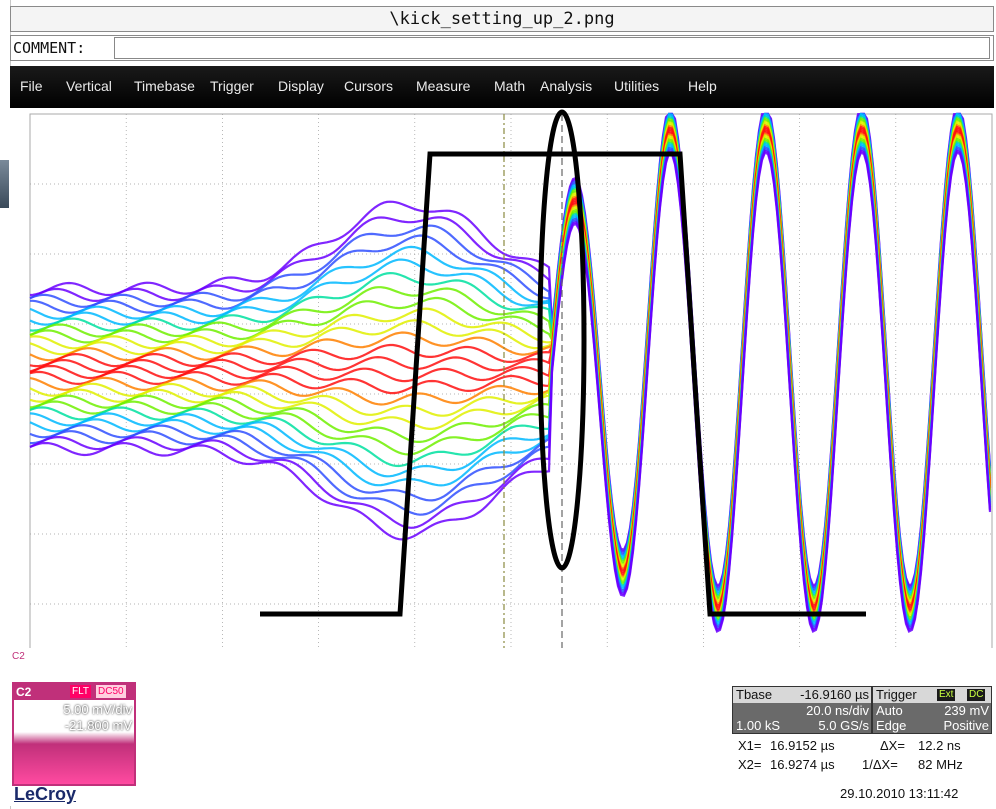  Describe the element at coordinates (754, 694) in the screenshot. I see `timebase-label: Tbase` at that location.